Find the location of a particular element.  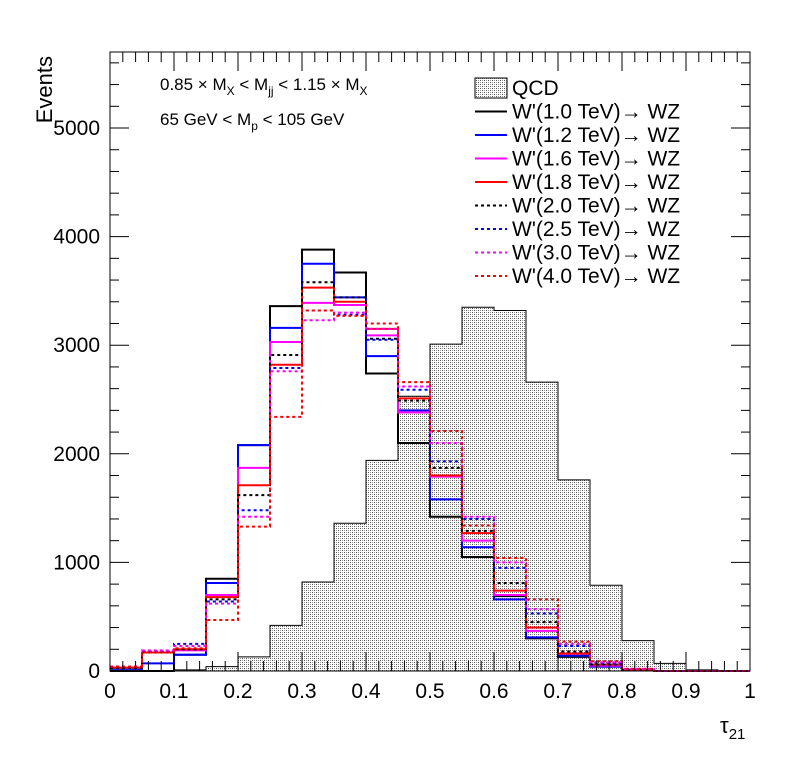

x-tick-label: 0 is located at coordinates (110, 691).